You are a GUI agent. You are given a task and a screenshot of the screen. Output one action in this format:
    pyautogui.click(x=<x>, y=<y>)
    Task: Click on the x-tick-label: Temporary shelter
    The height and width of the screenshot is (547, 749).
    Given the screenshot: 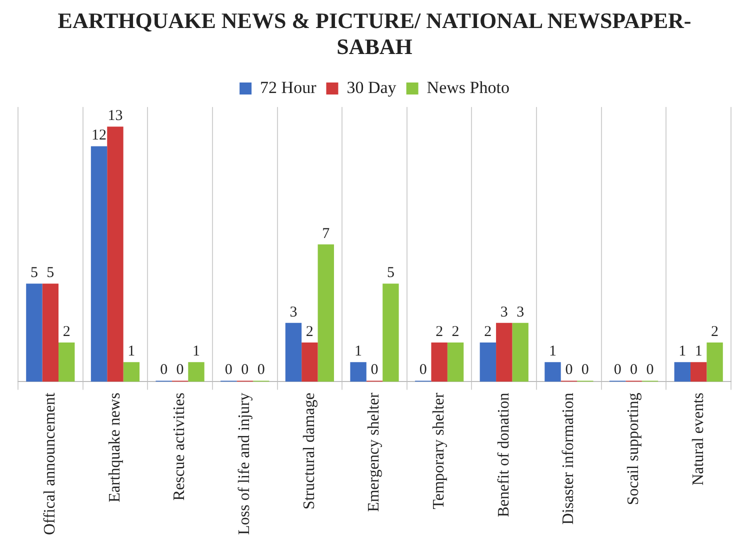 What is the action you would take?
    pyautogui.click(x=439, y=451)
    